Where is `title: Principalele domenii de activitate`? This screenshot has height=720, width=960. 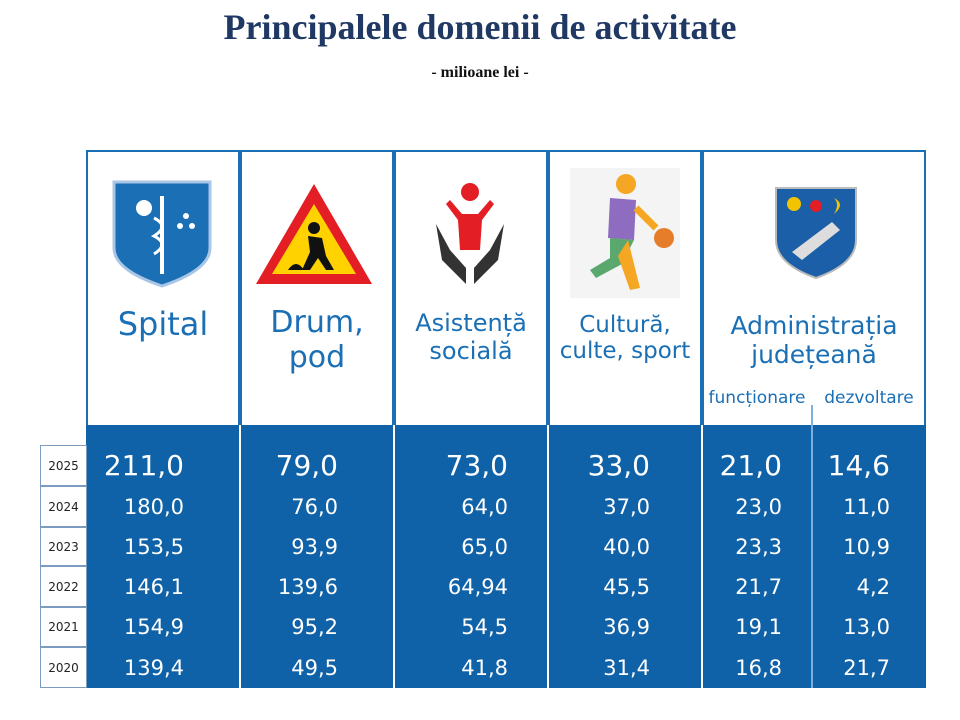 title: Principalele domenii de activitate is located at coordinates (480, 27).